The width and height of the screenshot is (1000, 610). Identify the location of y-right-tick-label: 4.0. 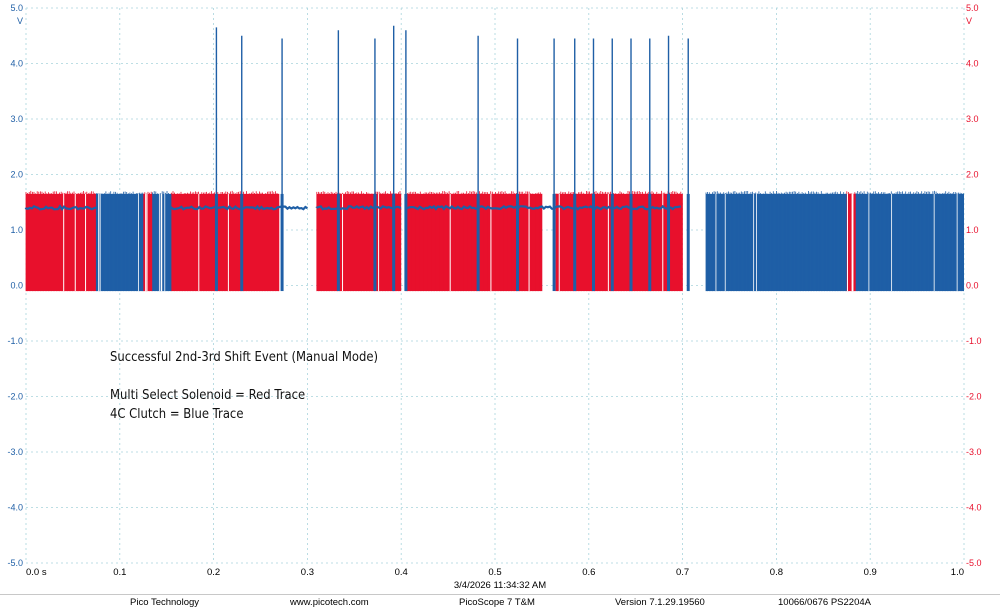
(972, 64).